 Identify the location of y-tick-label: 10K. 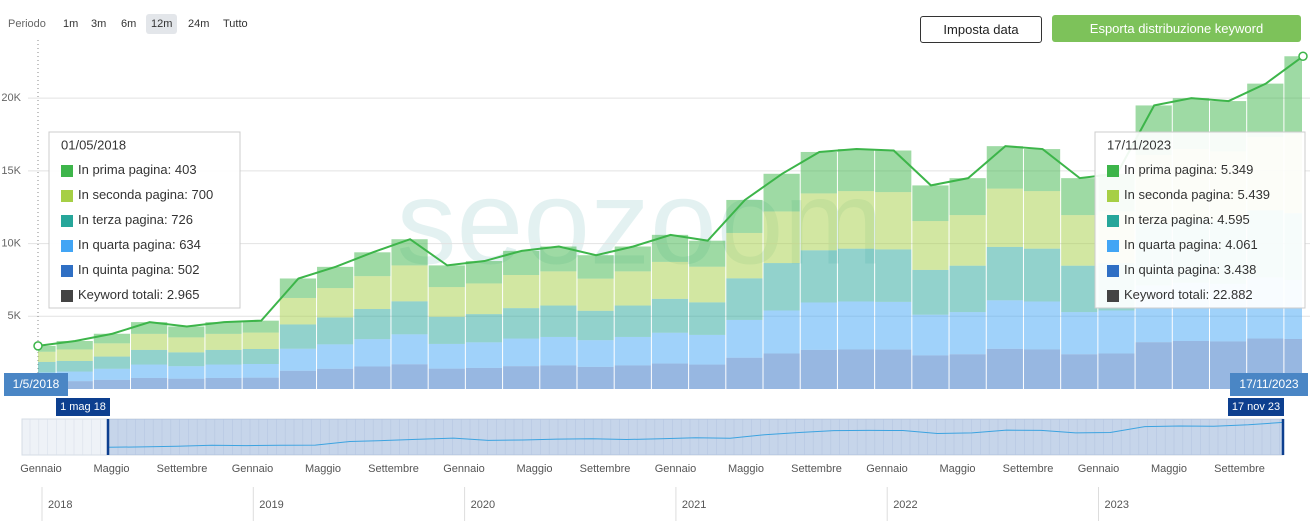
(11, 243).